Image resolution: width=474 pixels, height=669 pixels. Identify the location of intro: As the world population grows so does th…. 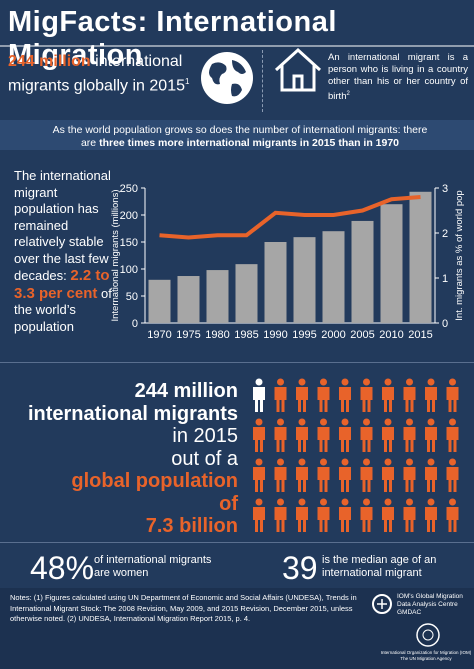
(240, 137).